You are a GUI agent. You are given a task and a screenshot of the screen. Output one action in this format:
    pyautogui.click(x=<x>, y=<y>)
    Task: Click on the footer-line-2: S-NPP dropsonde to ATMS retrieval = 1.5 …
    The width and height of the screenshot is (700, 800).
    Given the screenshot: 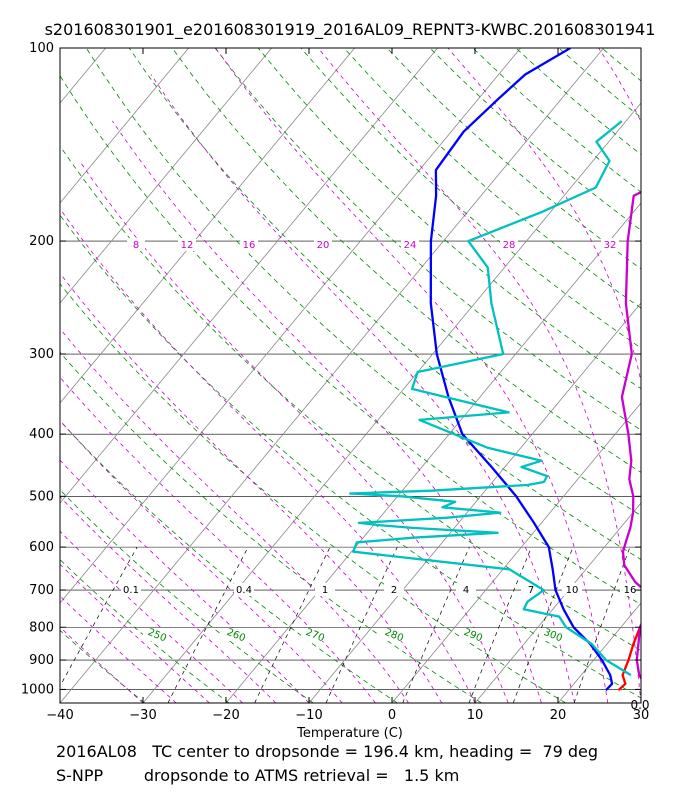 What is the action you would take?
    pyautogui.click(x=258, y=775)
    